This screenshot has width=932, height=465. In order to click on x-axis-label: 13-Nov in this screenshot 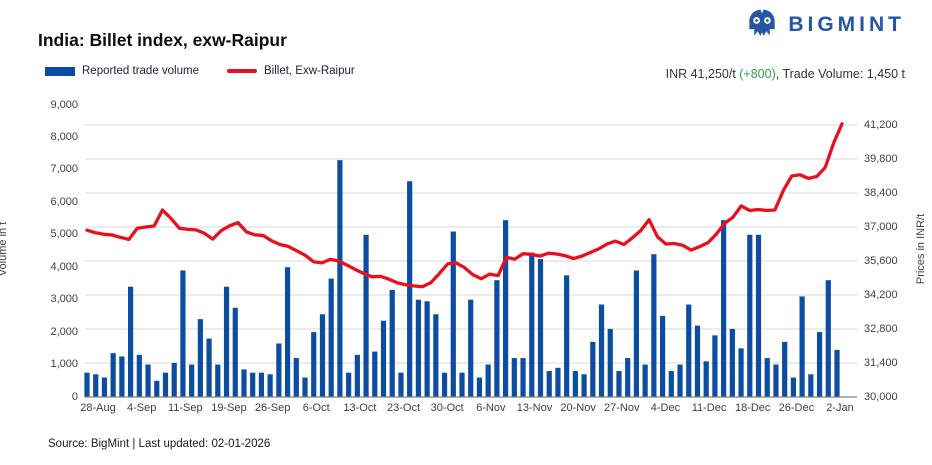, I will do `click(534, 408)`.